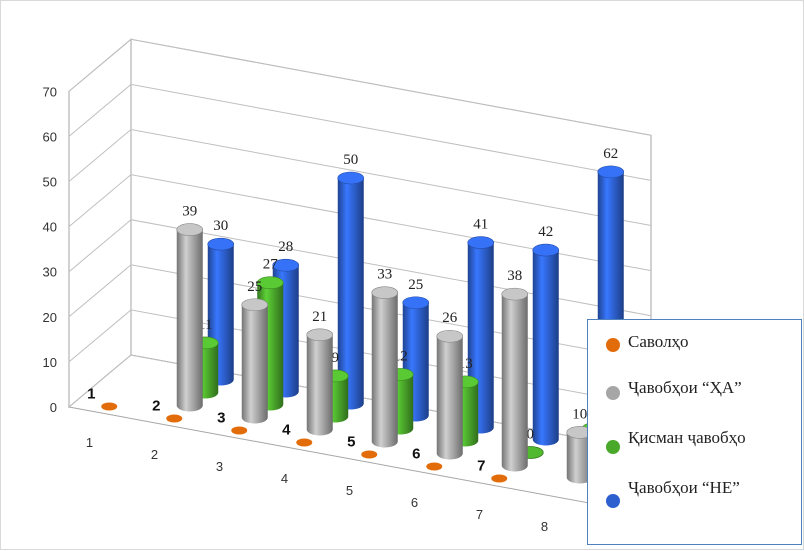 The width and height of the screenshot is (804, 551). I want to click on data-label: 62, so click(610, 154).